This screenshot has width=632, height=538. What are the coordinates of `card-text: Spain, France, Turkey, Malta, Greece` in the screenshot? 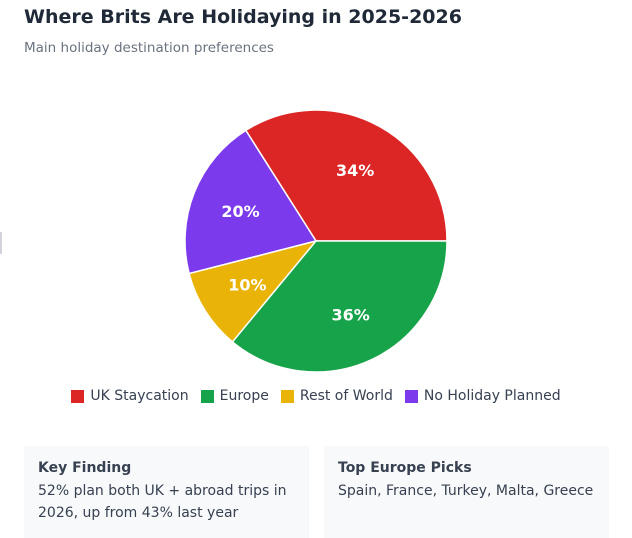 It's located at (466, 491).